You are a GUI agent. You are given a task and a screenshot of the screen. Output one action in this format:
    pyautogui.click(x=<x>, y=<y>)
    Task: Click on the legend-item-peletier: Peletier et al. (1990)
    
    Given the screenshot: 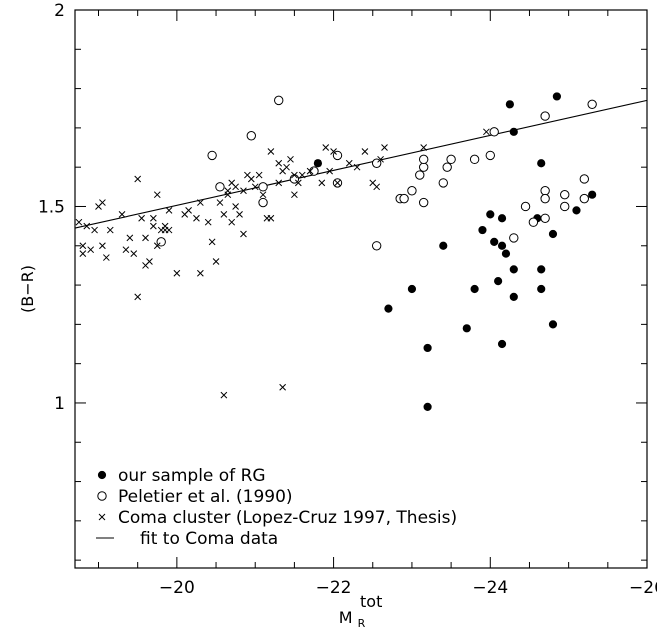 What is the action you would take?
    pyautogui.click(x=195, y=497)
    